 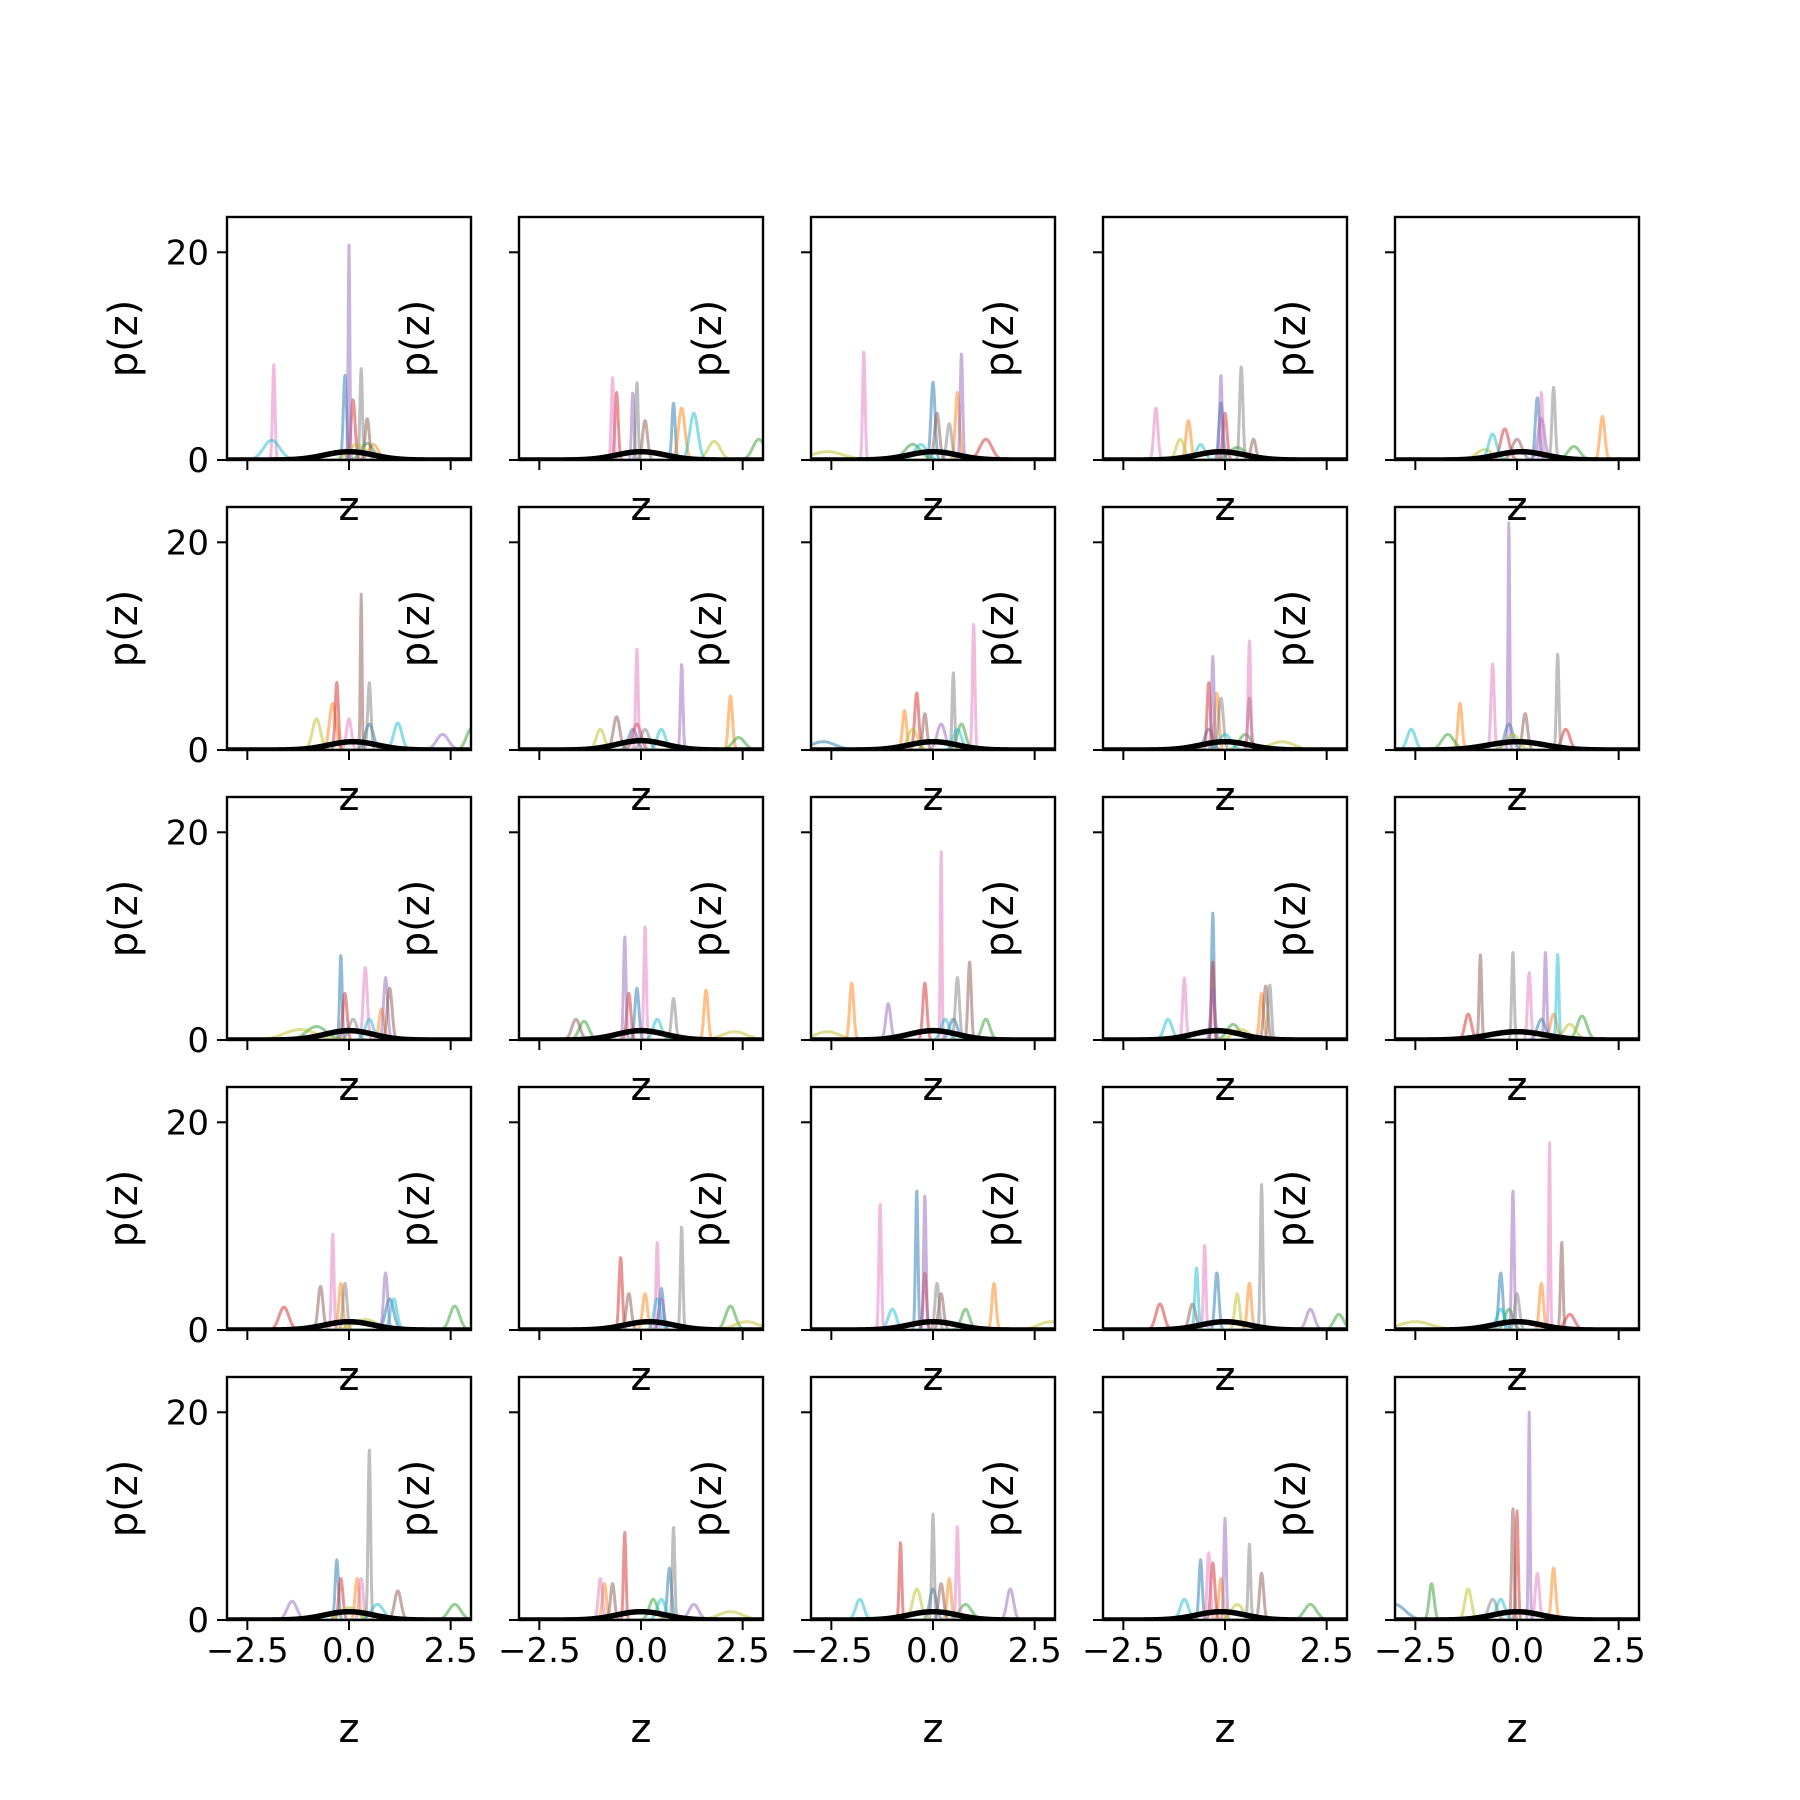 What do you see at coordinates (1163, 952) in the screenshot?
I see `subplot-r2-c3: p(z)z` at bounding box center [1163, 952].